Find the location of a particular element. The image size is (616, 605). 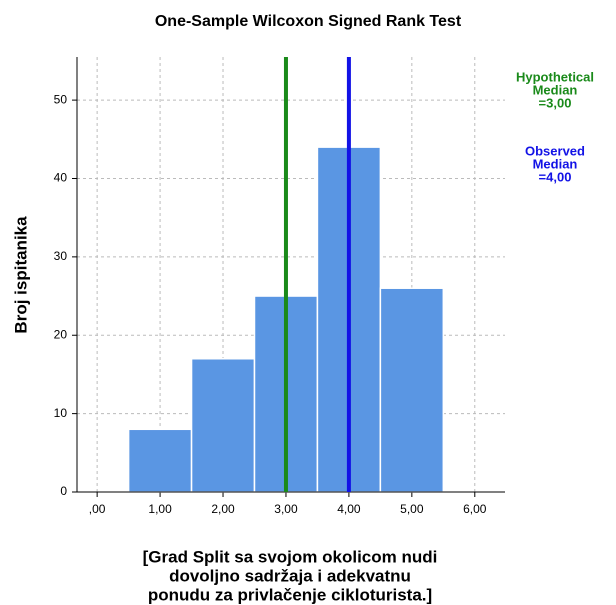

y-tick-label: 10 is located at coordinates (61, 413).